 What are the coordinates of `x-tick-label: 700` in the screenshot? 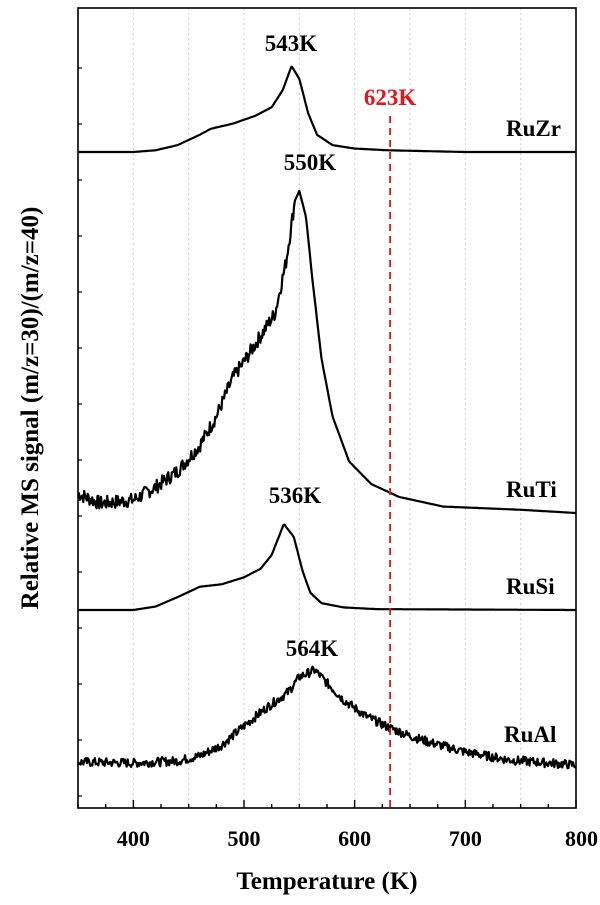 It's located at (465, 838).